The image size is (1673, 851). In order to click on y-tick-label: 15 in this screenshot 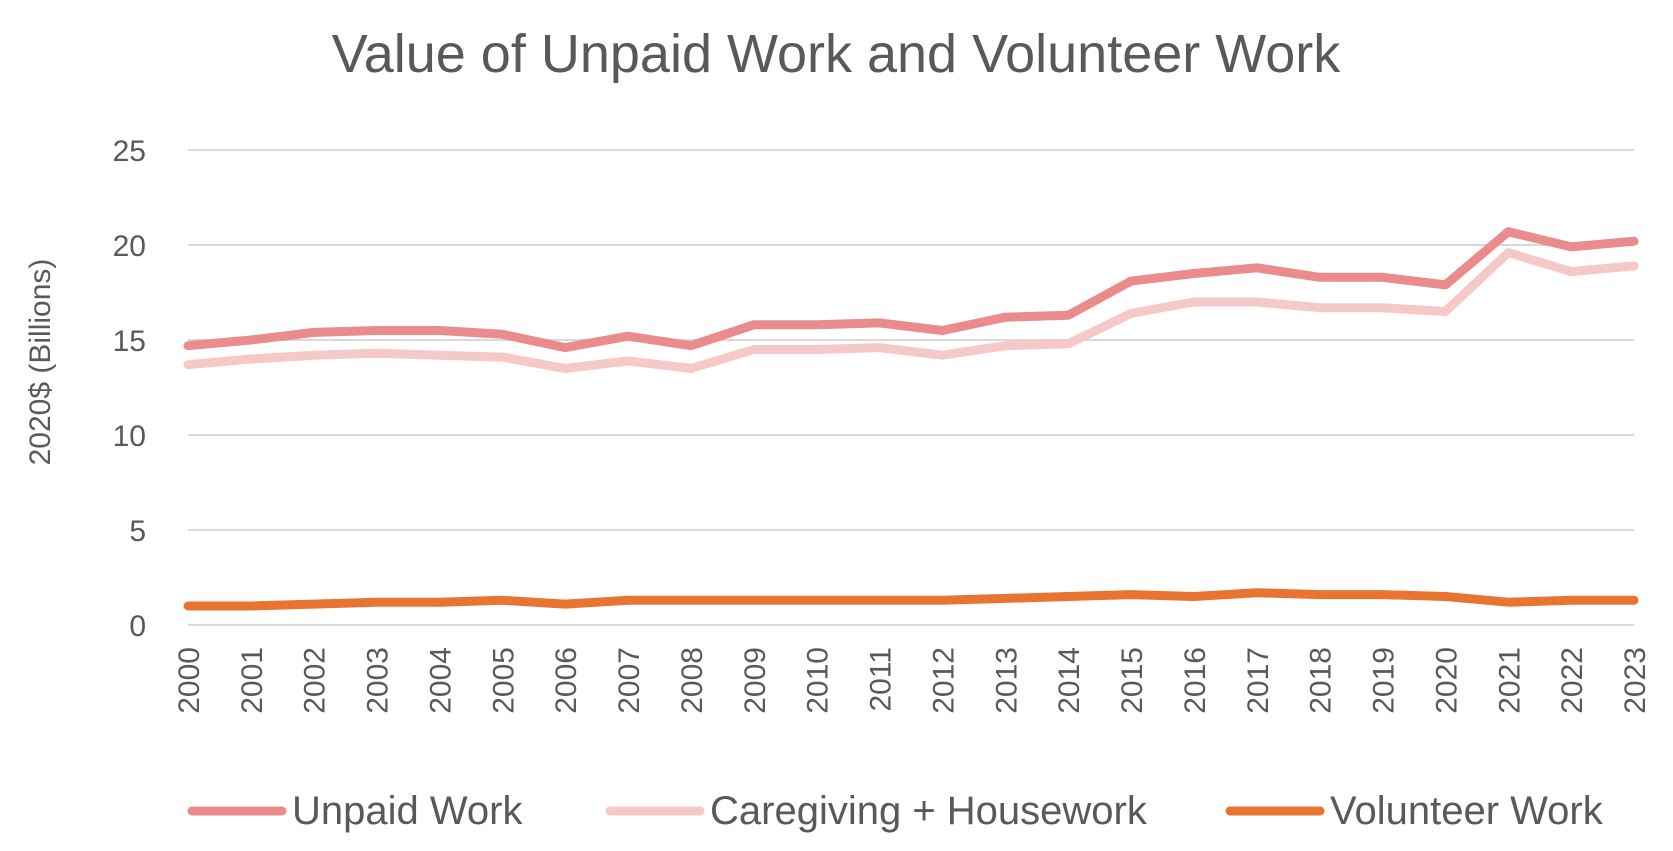, I will do `click(129, 341)`.